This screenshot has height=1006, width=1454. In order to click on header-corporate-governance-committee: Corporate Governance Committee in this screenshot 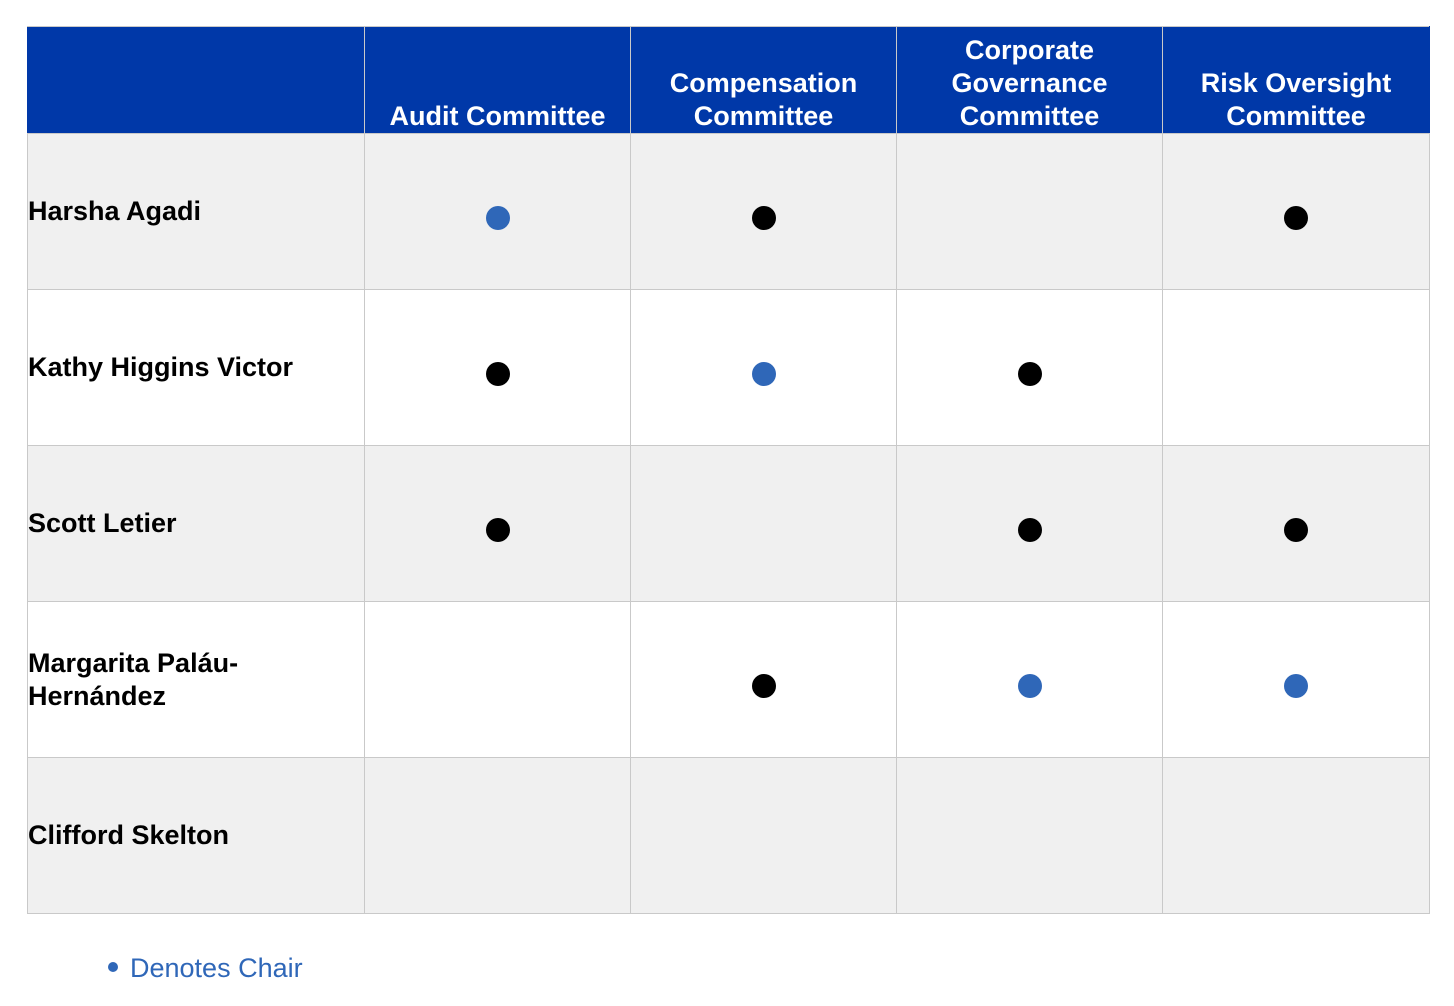, I will do `click(1029, 80)`.